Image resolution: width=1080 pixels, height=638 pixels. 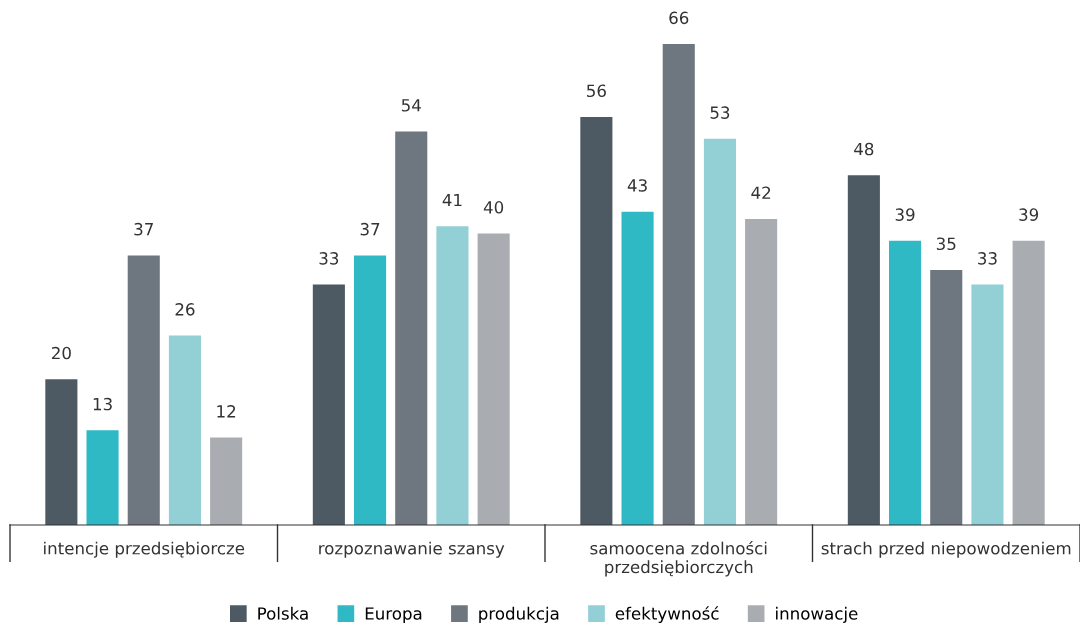 What do you see at coordinates (452, 200) in the screenshot?
I see `data-label: 41` at bounding box center [452, 200].